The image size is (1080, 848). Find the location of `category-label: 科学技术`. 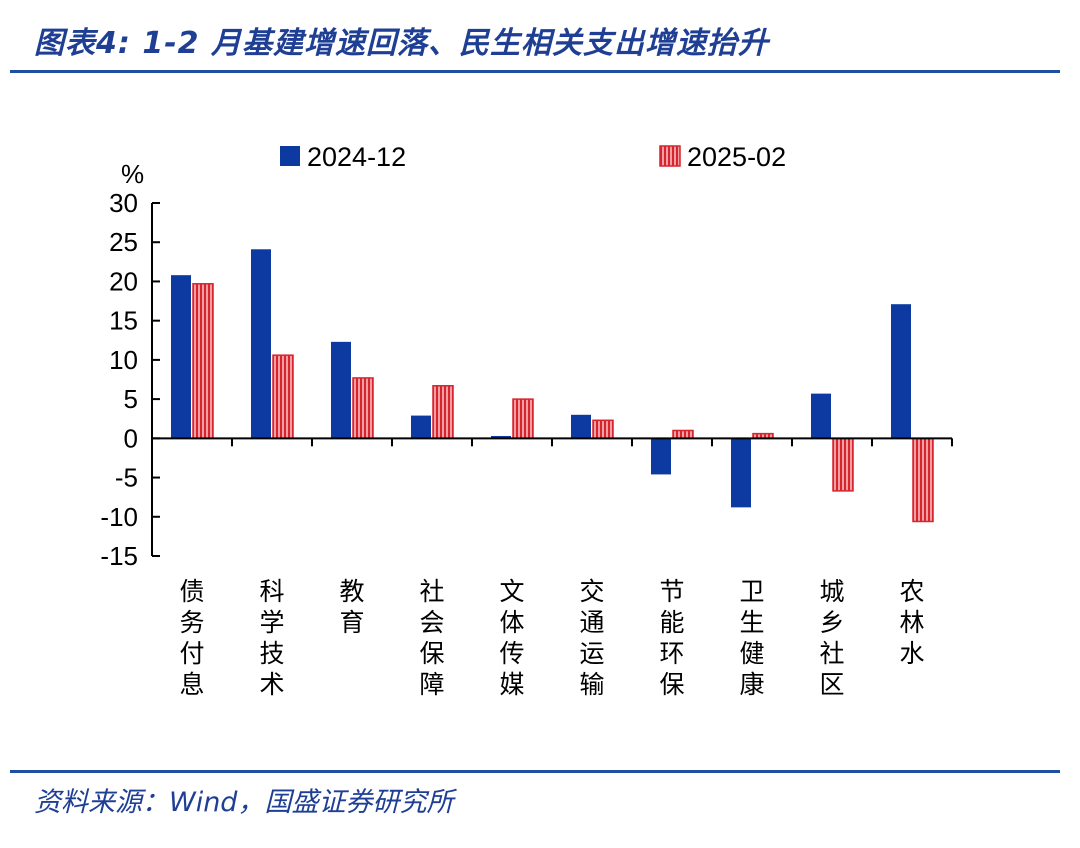

category-label: 科学技术 is located at coordinates (271, 638).